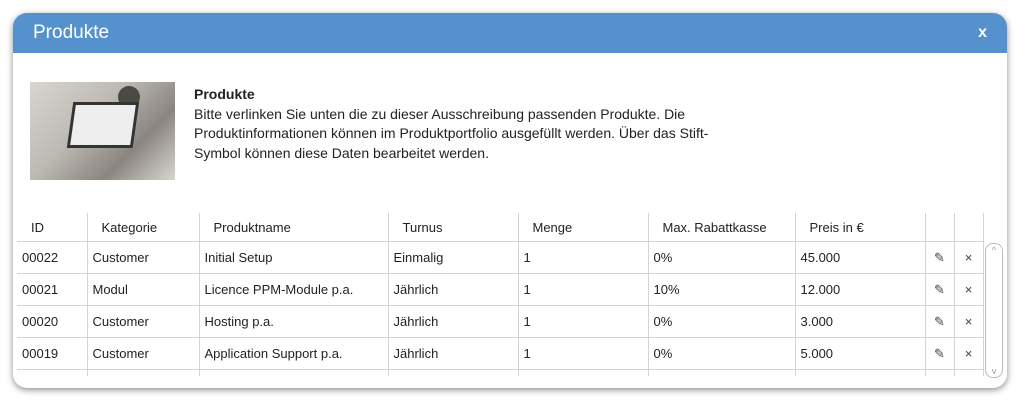 This screenshot has height=404, width=1024. What do you see at coordinates (453, 257) in the screenshot?
I see `table-cell: Einmalig` at bounding box center [453, 257].